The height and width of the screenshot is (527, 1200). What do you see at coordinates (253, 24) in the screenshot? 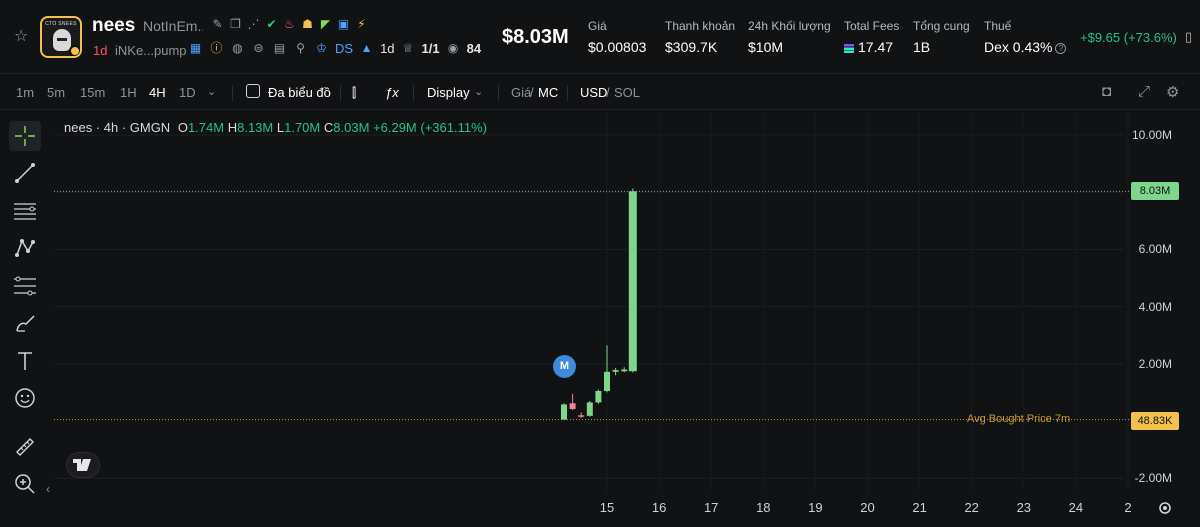
I see `share-icon: ⋰` at bounding box center [253, 24].